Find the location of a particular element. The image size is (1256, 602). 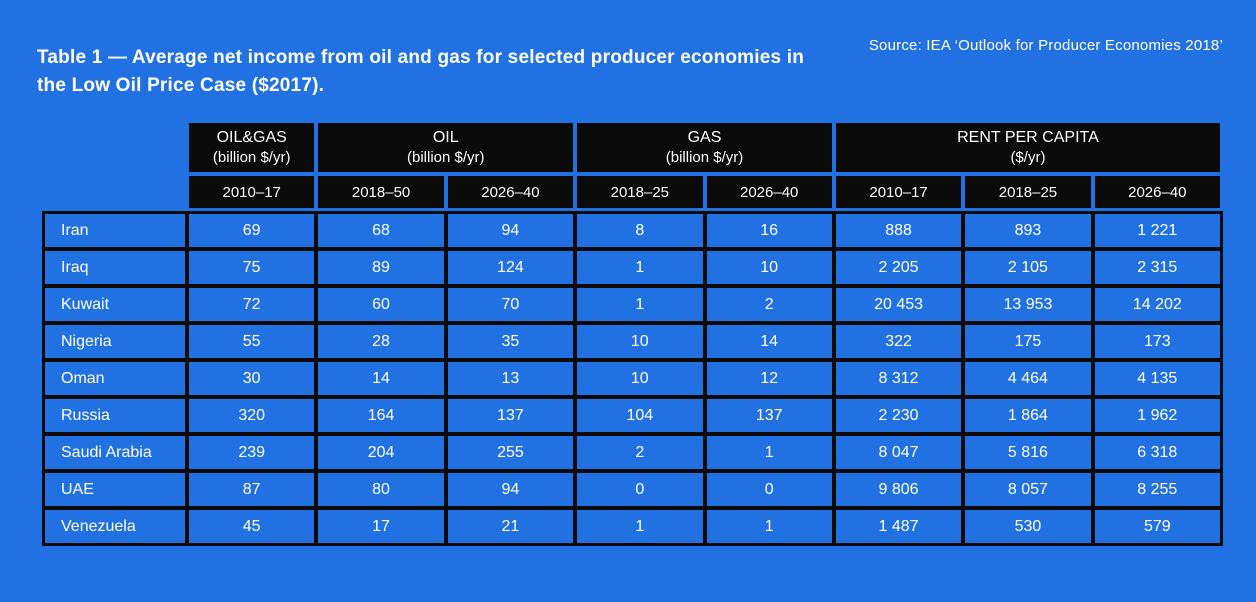

row-label-cell: Iraq is located at coordinates (115, 267).